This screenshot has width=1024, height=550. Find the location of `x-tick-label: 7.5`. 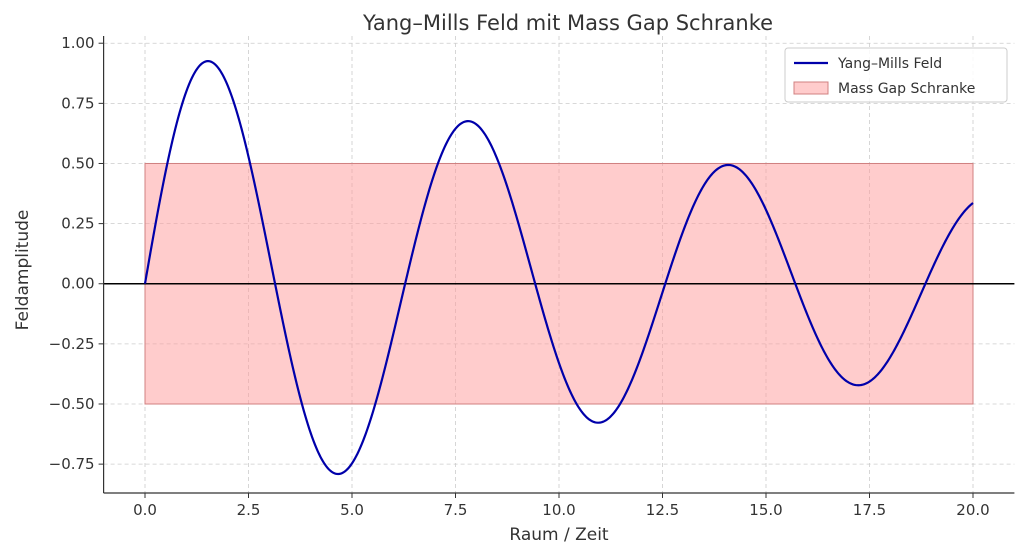

x-tick-label: 7.5 is located at coordinates (456, 510).